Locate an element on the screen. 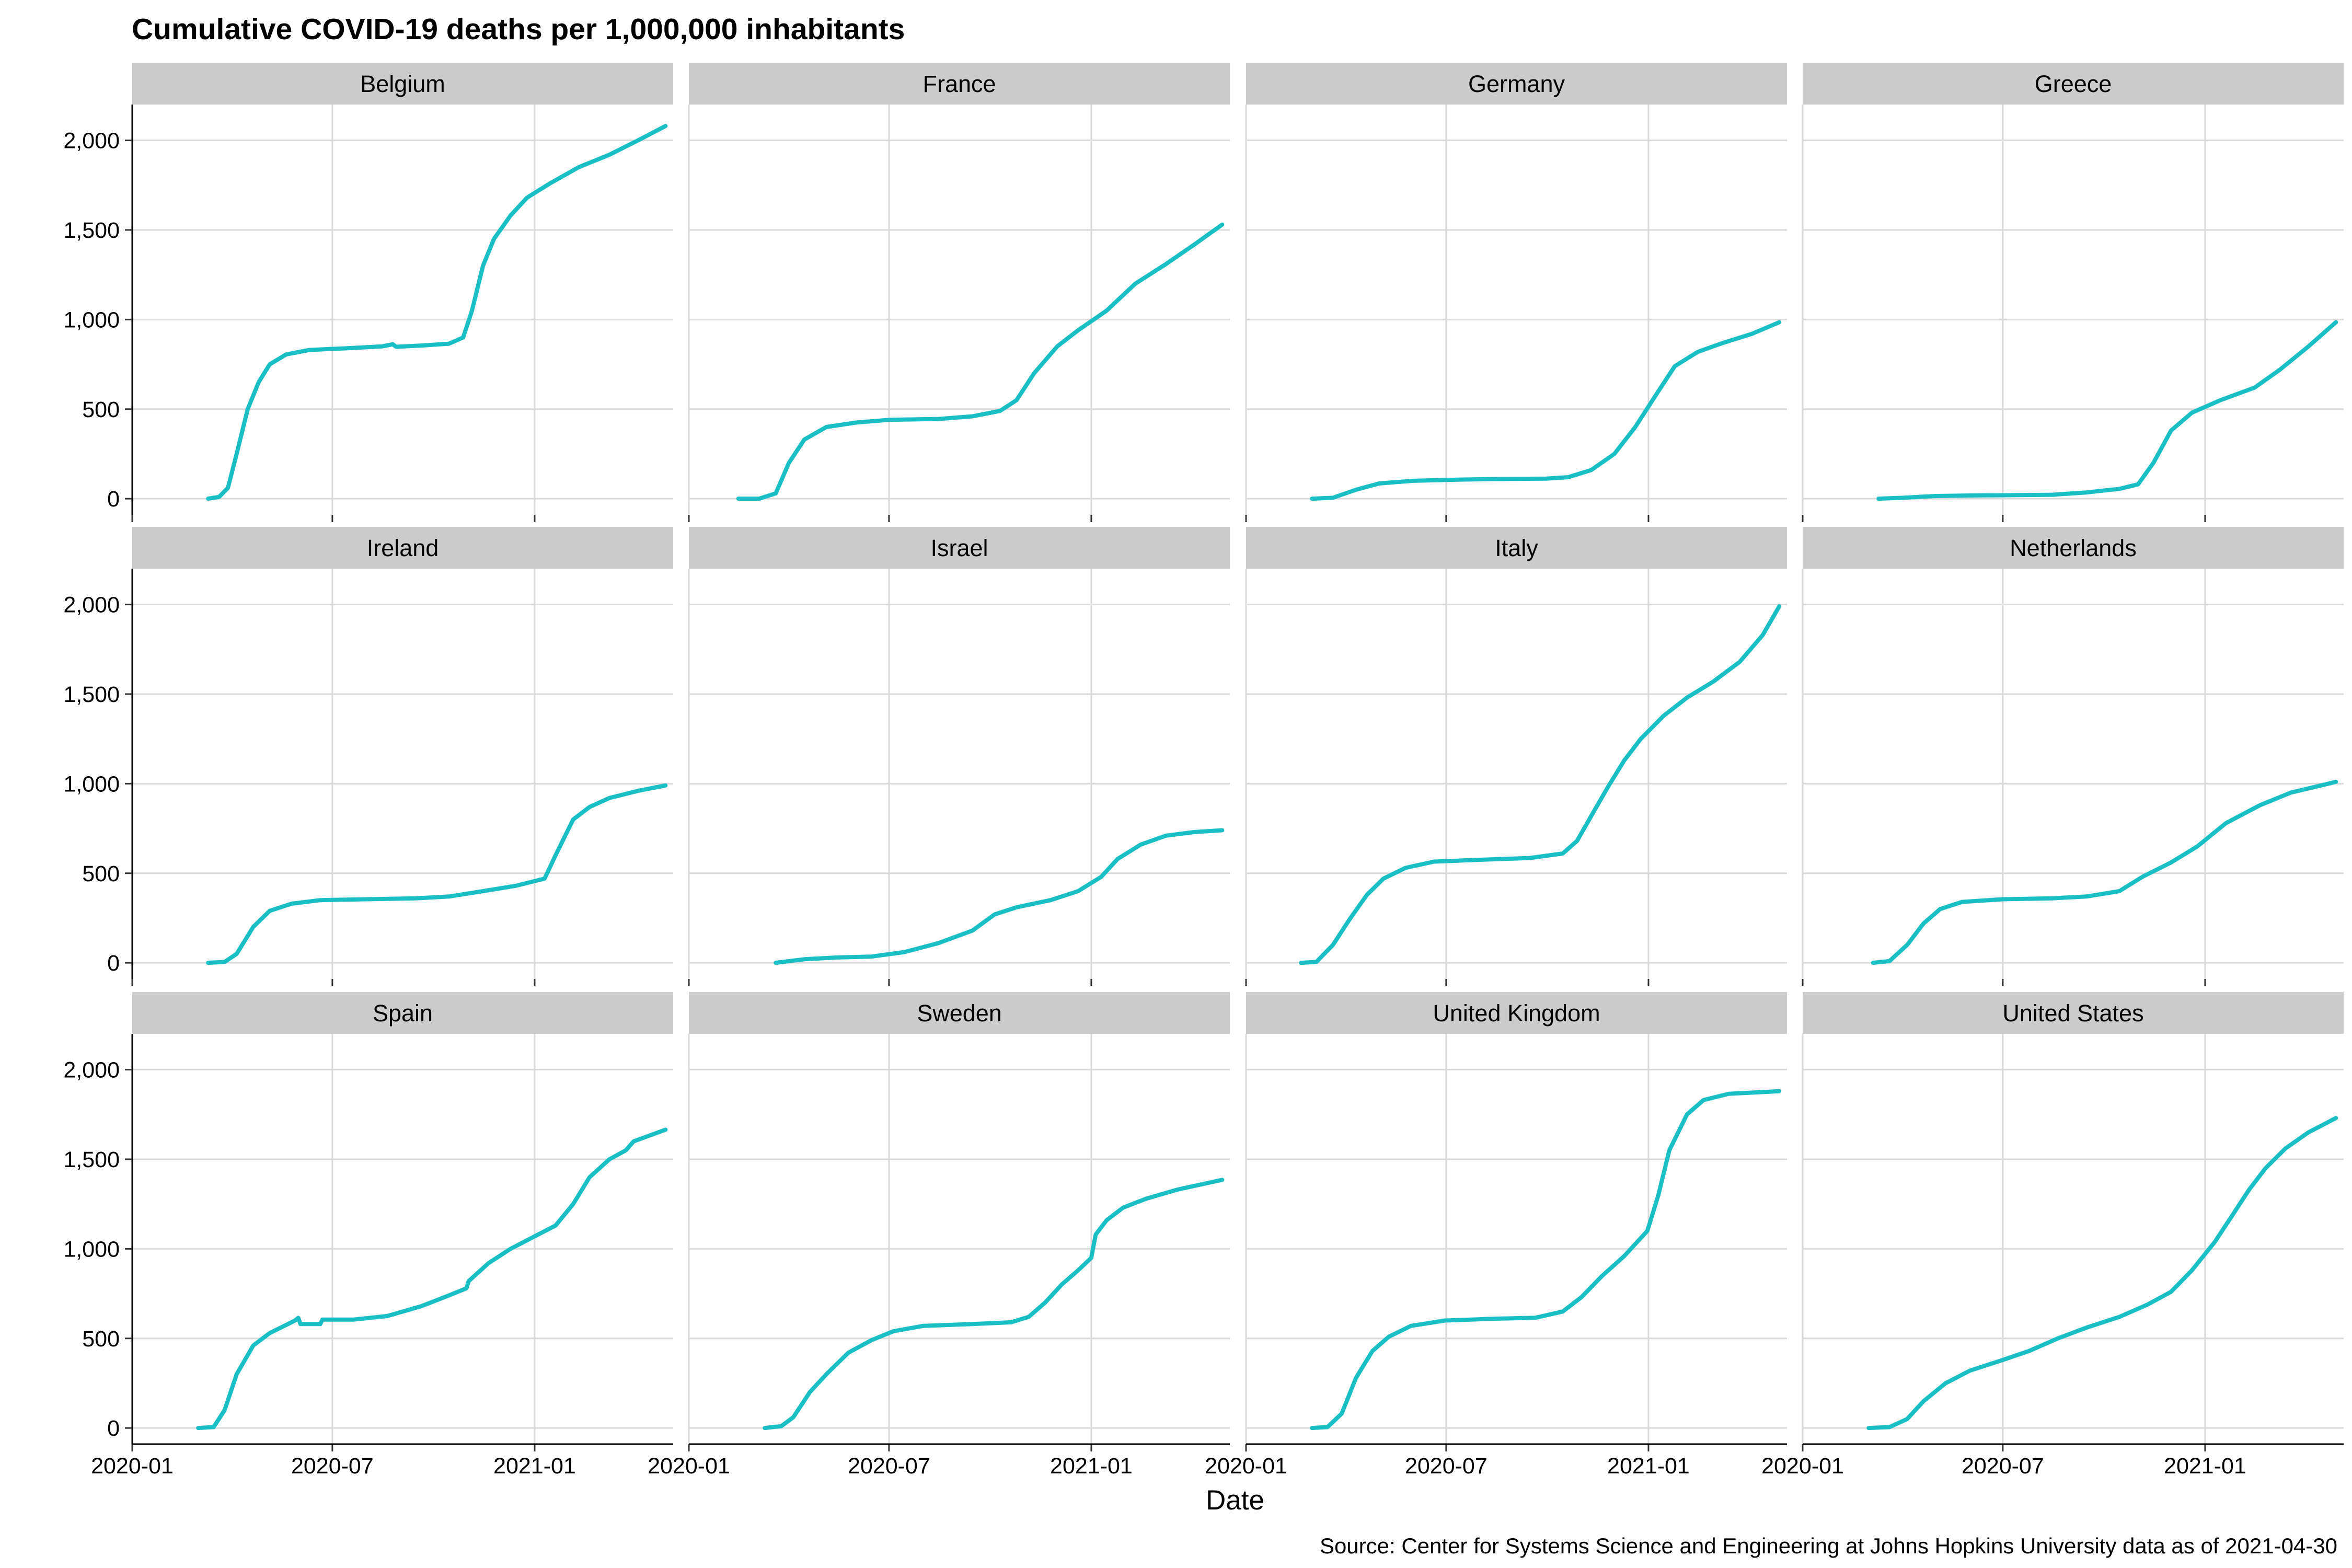  facet-strip-italy is located at coordinates (1516, 548).